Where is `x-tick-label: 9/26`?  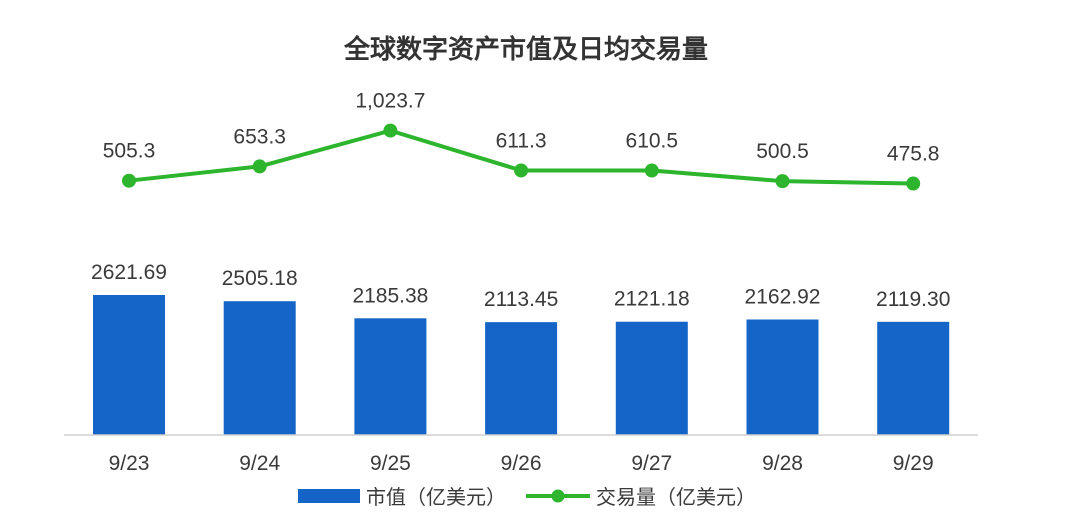
x-tick-label: 9/26 is located at coordinates (521, 463).